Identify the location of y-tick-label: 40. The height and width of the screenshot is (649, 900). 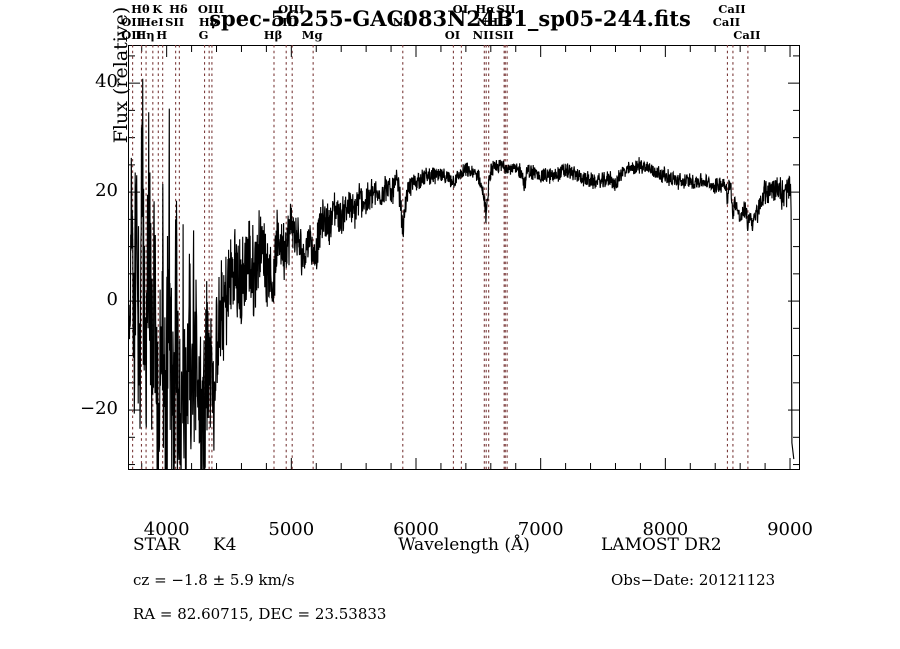
(106, 82).